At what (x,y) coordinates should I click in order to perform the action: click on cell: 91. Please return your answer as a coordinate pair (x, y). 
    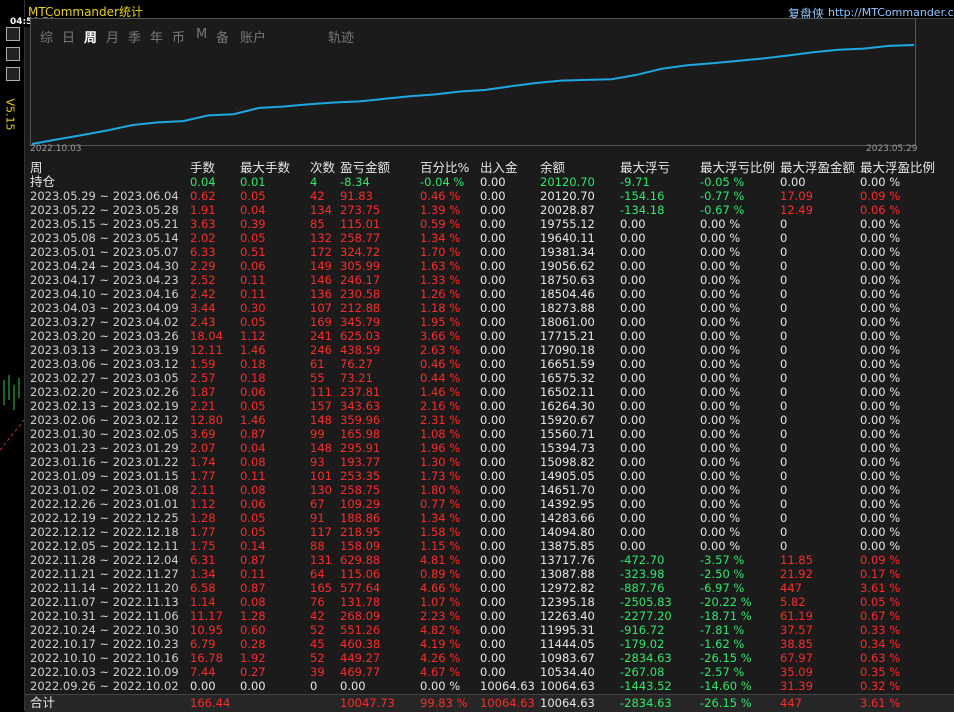
    Looking at the image, I should click on (317, 518).